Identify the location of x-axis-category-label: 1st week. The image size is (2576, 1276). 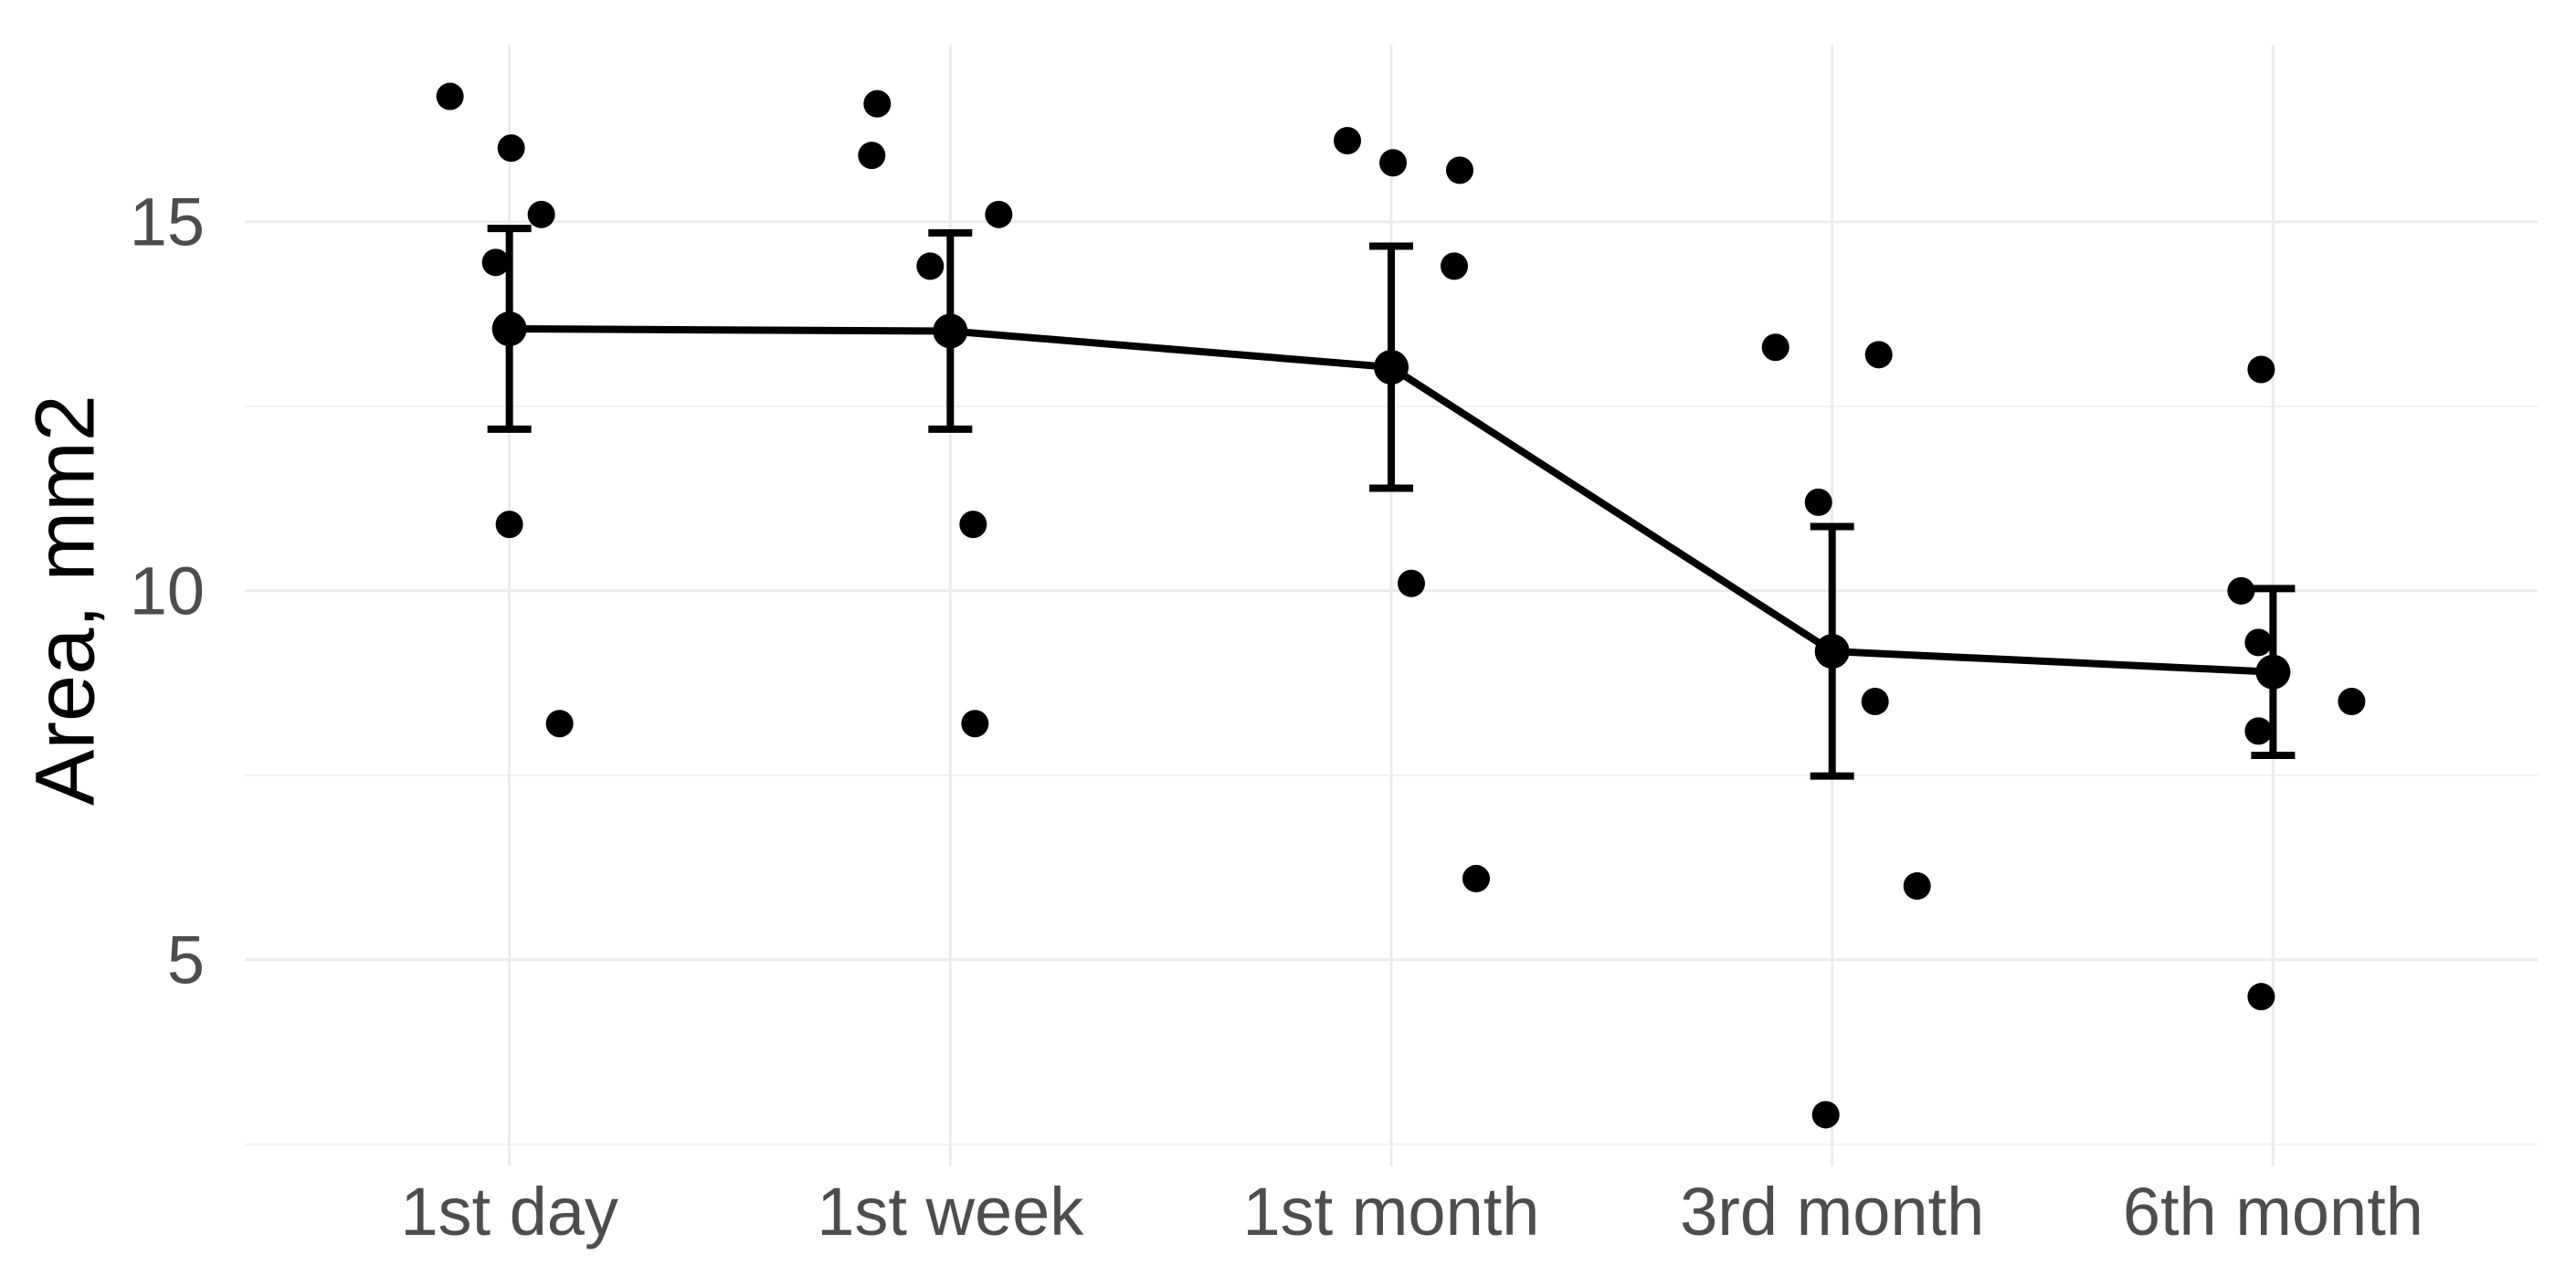
(950, 1212).